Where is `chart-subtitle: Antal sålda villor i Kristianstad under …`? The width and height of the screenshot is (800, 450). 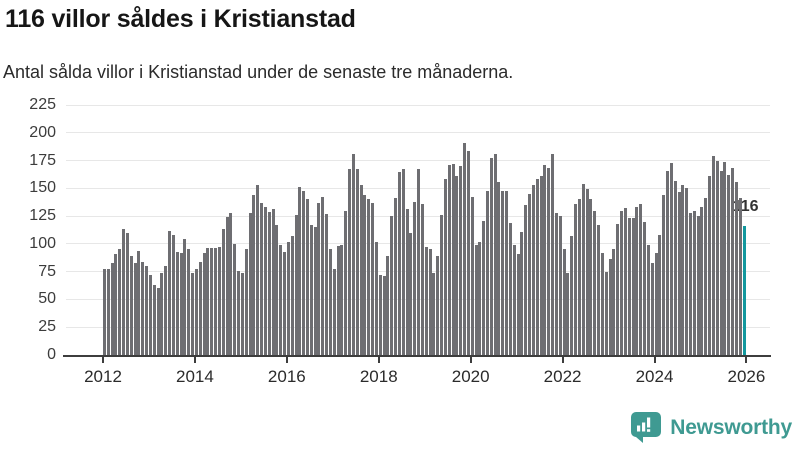 chart-subtitle: Antal sålda villor i Kristianstad under … is located at coordinates (258, 72).